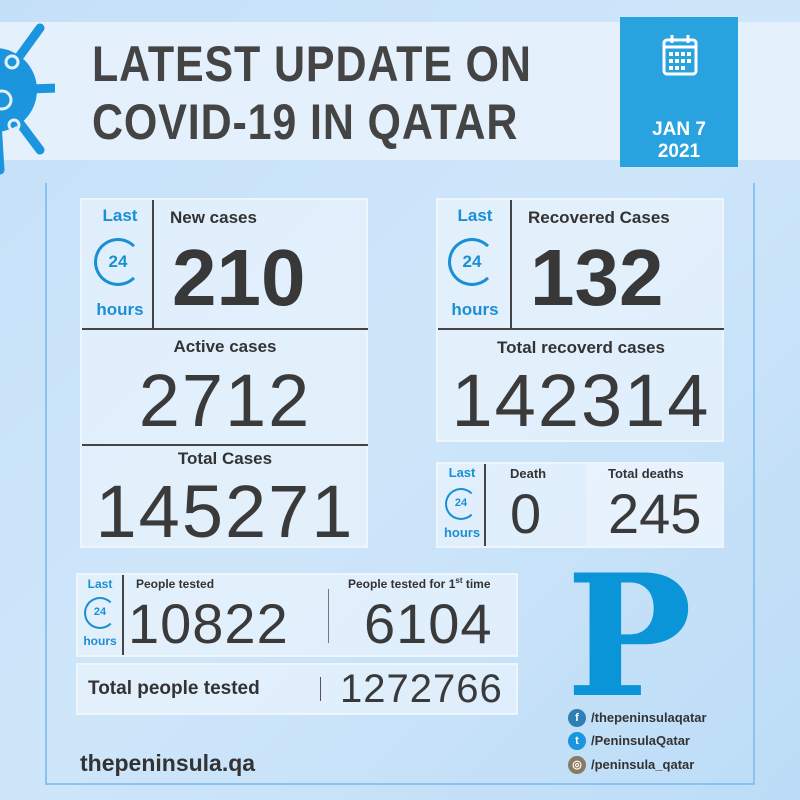 The height and width of the screenshot is (800, 800). Describe the element at coordinates (225, 511) in the screenshot. I see `total-cases-value: 145271` at that location.